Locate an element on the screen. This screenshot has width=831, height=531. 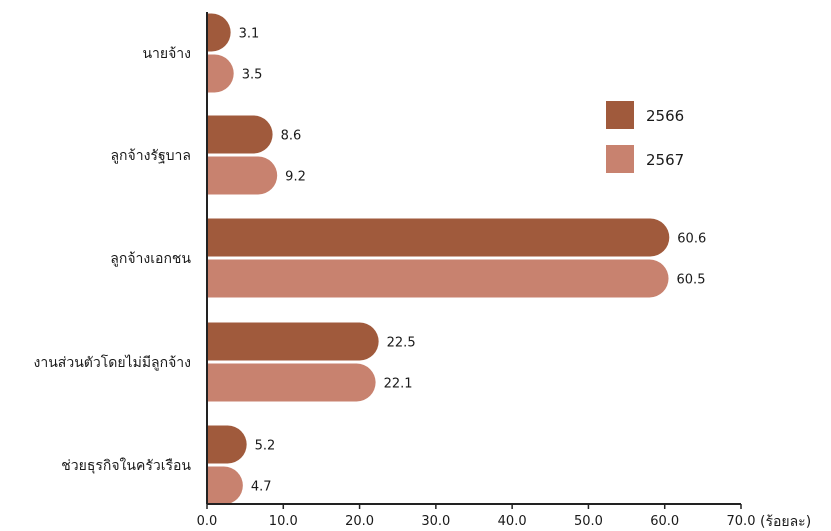
value-label-2567-3: 60.5 is located at coordinates (691, 280).